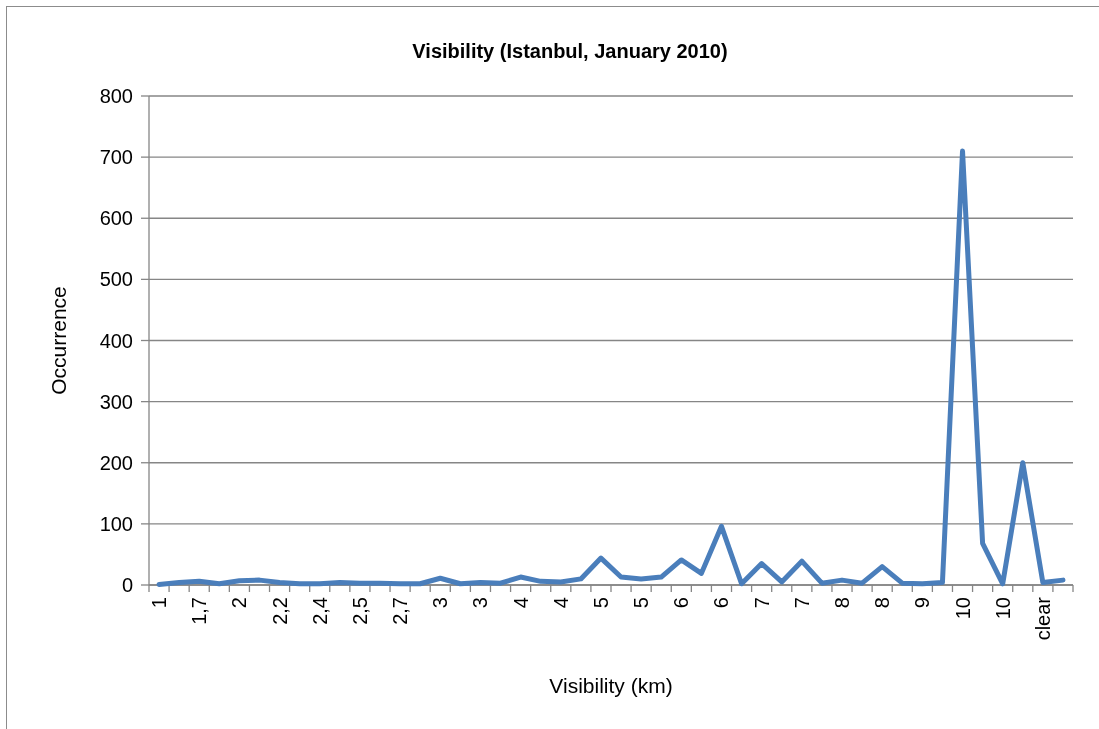 This screenshot has width=1099, height=729. I want to click on x-tick-label: 1, so click(159, 603).